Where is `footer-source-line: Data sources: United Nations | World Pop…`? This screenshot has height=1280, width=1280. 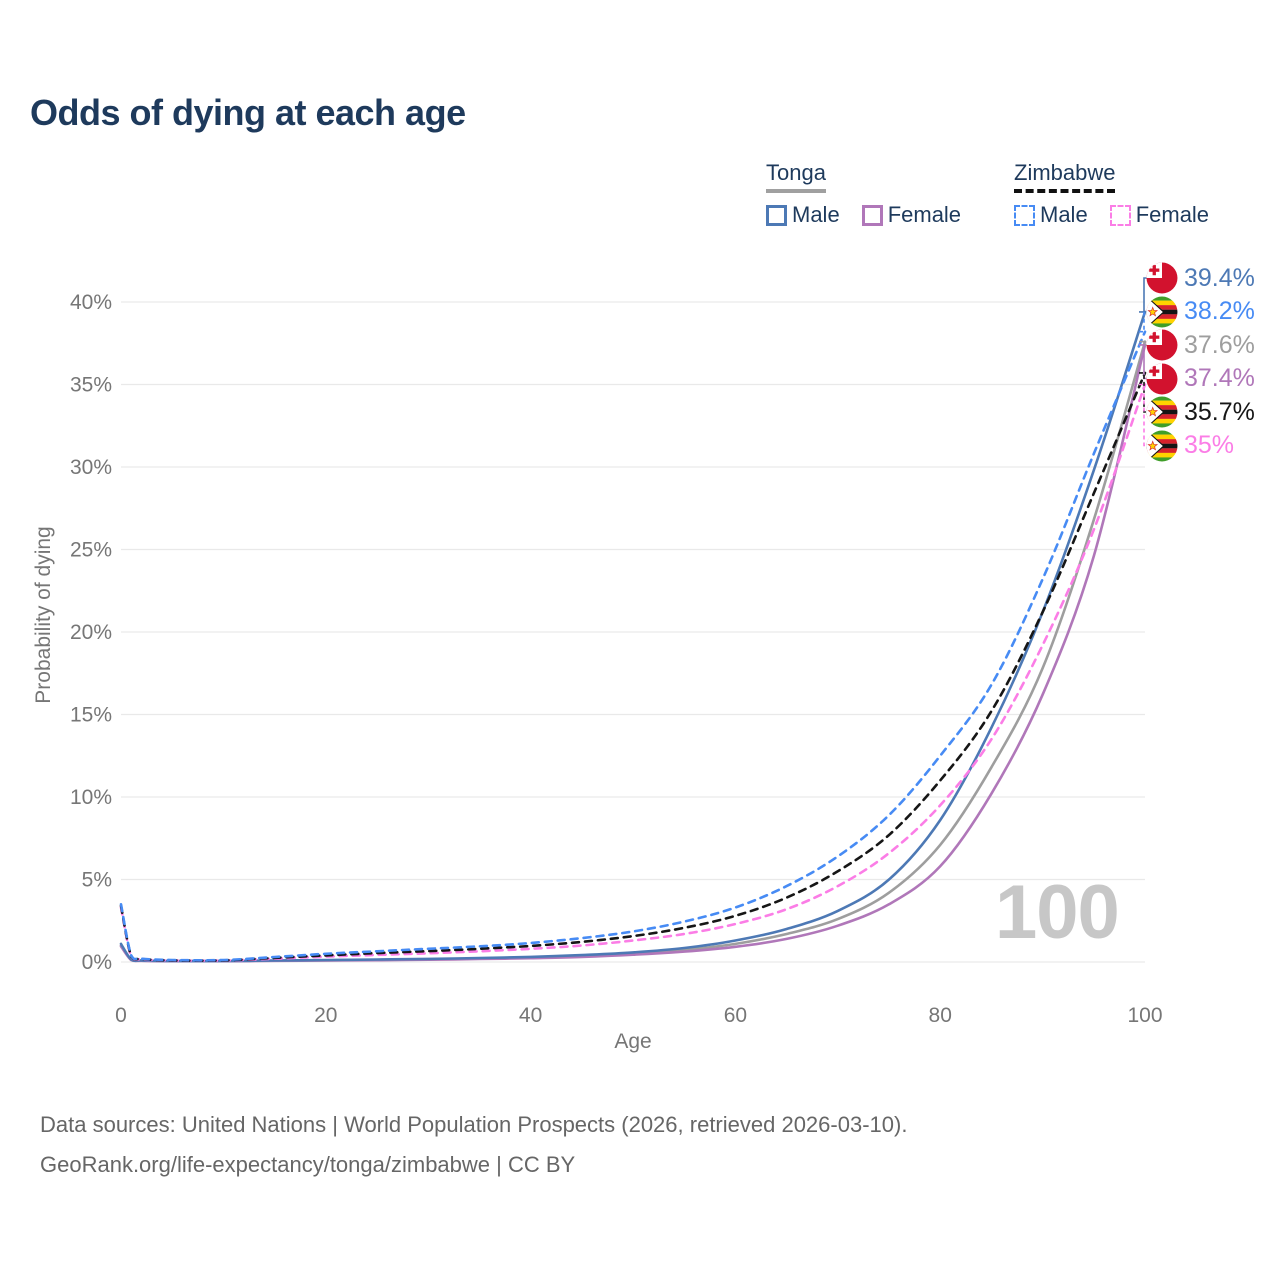
footer-source-line: Data sources: United Nations | World Pop… is located at coordinates (474, 1124).